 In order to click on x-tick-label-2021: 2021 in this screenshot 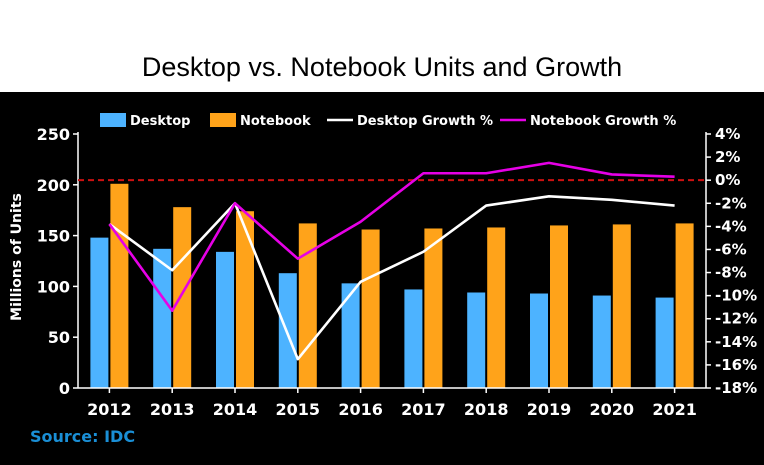, I will do `click(674, 409)`.